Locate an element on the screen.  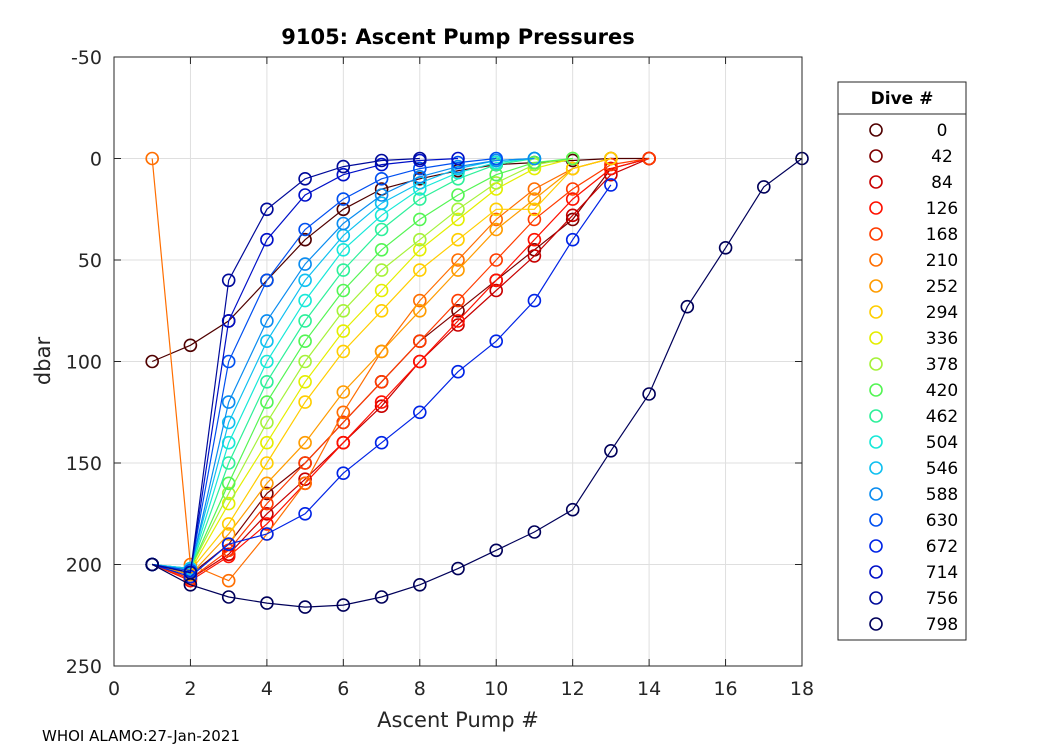
legend-entry: 0 is located at coordinates (908, 131).